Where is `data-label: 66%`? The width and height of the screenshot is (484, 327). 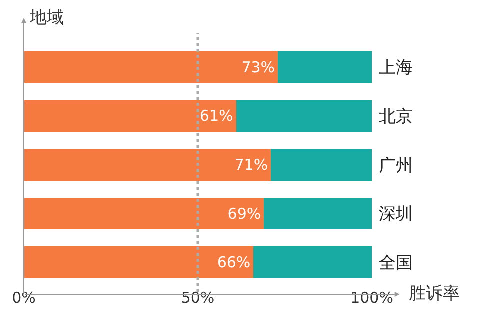
data-label: 66% is located at coordinates (234, 263).